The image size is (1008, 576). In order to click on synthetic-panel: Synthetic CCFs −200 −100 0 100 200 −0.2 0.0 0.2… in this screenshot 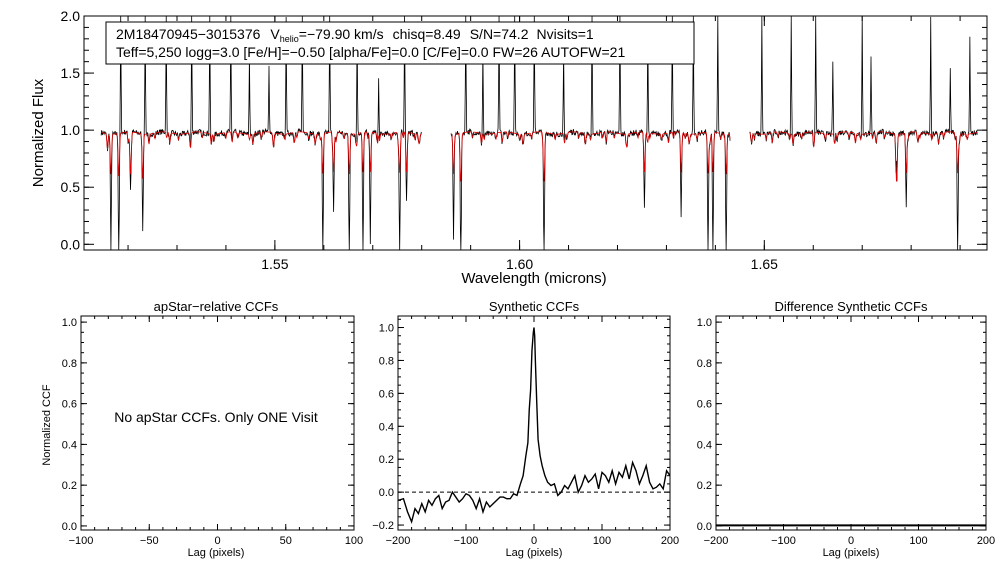, I will do `click(525, 429)`.